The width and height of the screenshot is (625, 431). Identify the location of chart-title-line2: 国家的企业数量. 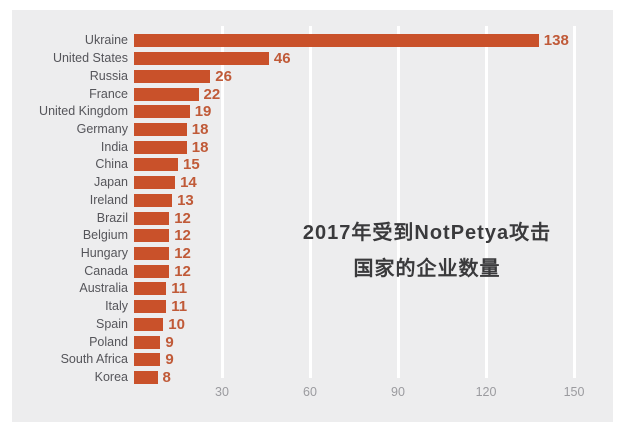
(427, 269).